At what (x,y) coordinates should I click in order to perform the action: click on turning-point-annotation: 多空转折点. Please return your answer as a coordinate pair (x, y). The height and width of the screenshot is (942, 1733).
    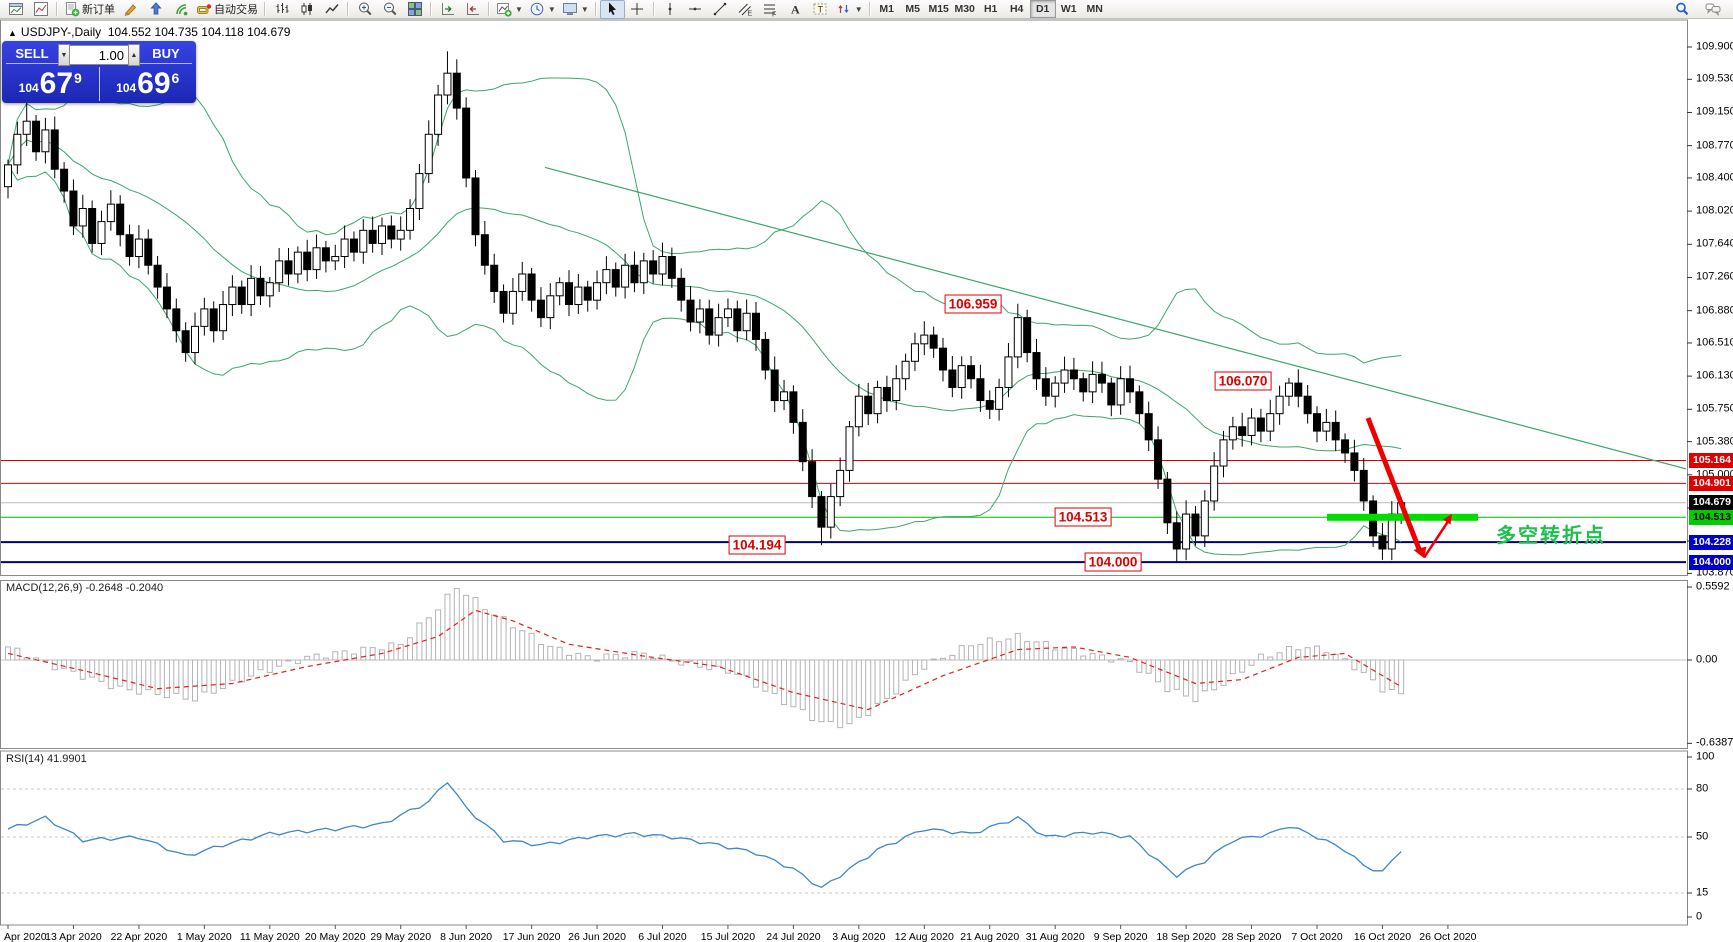
    Looking at the image, I should click on (1551, 535).